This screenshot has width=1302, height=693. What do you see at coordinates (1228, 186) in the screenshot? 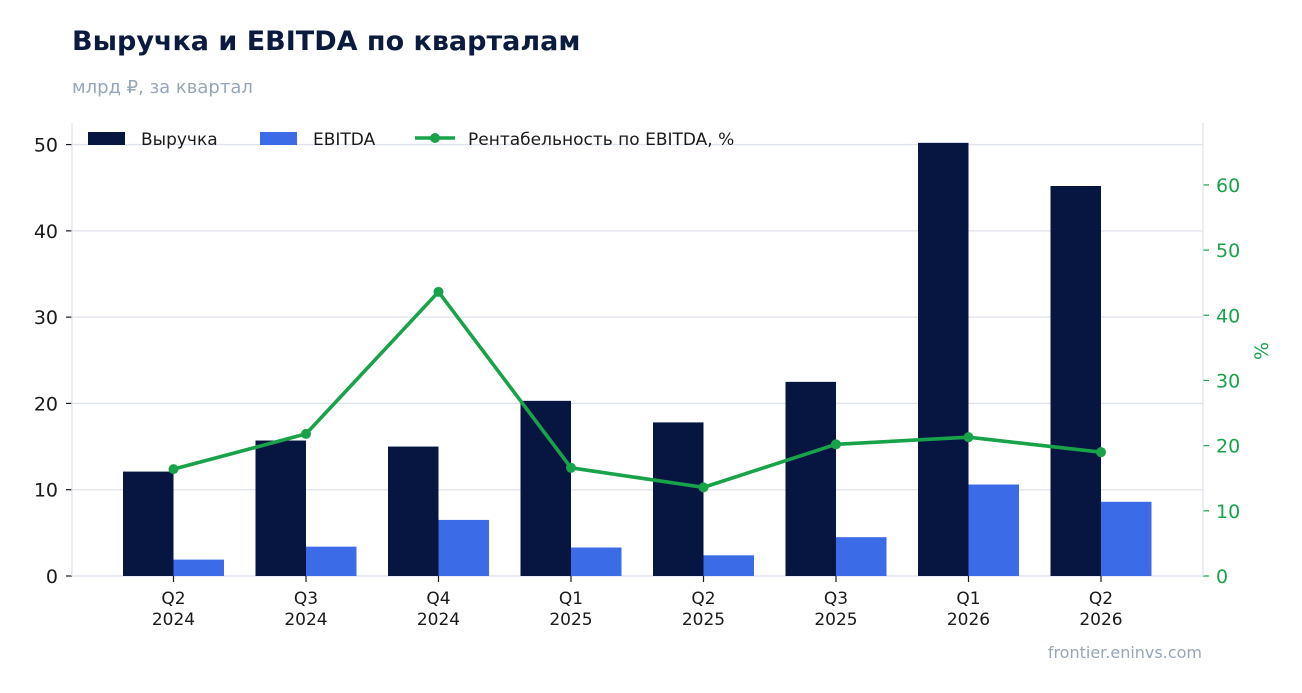
I see `y2-tick-label: 60` at bounding box center [1228, 186].